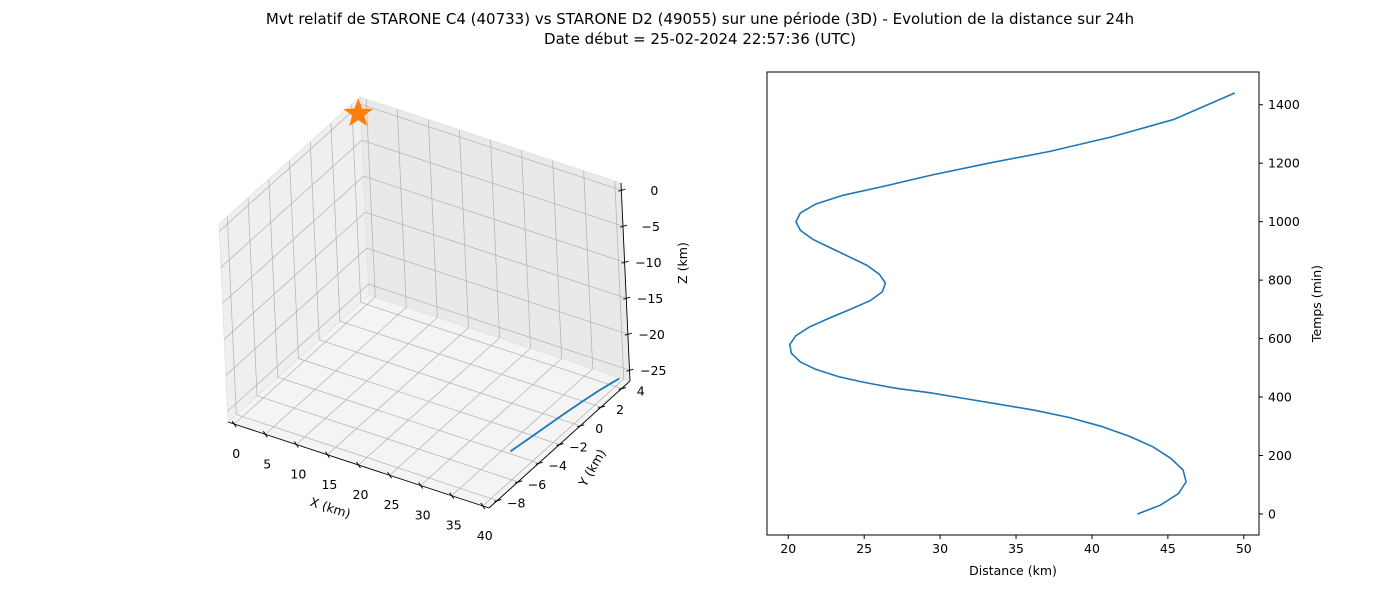 Image resolution: width=1400 pixels, height=600 pixels. I want to click on figure-title-line2: Date début = 25-02-2024 22:57:36 (UTC), so click(700, 39).